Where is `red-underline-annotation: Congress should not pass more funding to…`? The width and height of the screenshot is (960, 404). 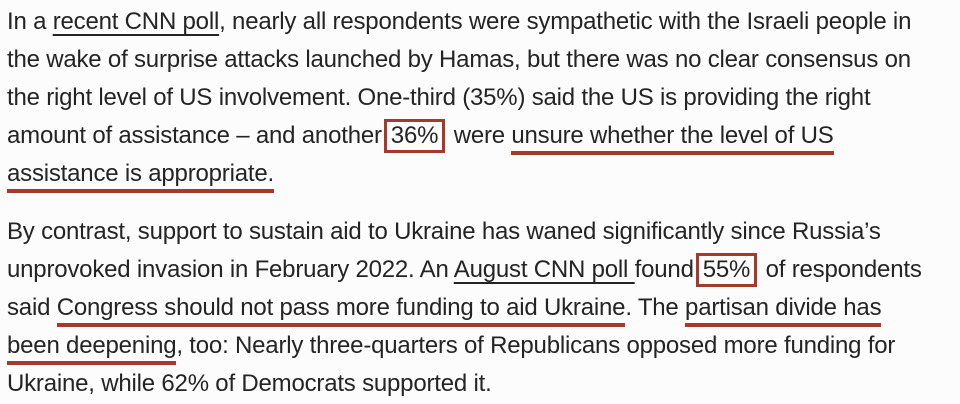
red-underline-annotation: Congress should not pass more funding to… is located at coordinates (341, 310).